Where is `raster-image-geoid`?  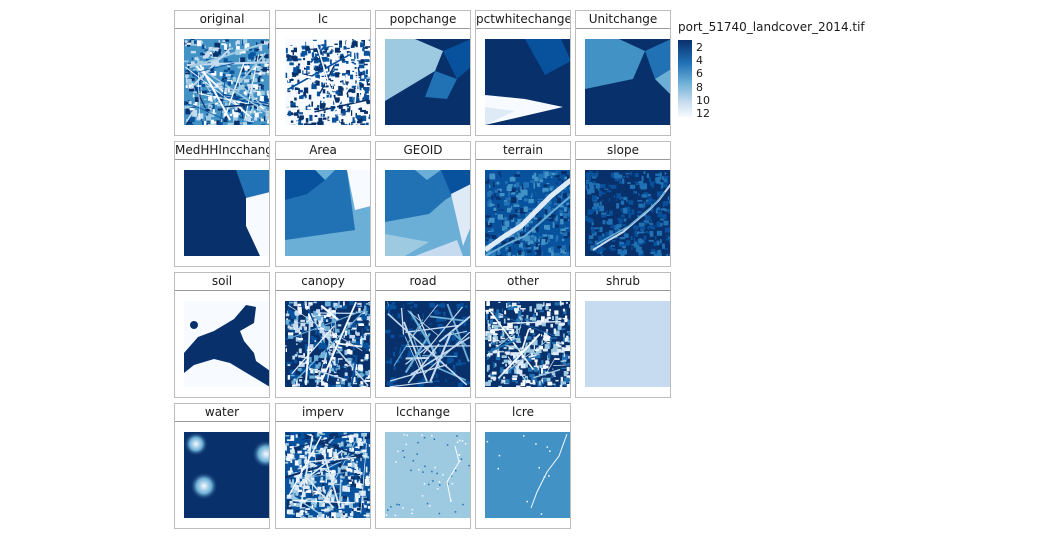
raster-image-geoid is located at coordinates (427, 213).